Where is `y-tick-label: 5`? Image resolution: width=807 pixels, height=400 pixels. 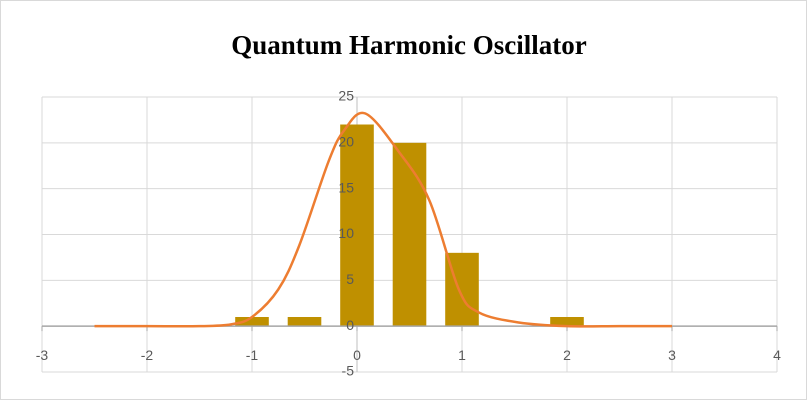
y-tick-label: 5 is located at coordinates (350, 279).